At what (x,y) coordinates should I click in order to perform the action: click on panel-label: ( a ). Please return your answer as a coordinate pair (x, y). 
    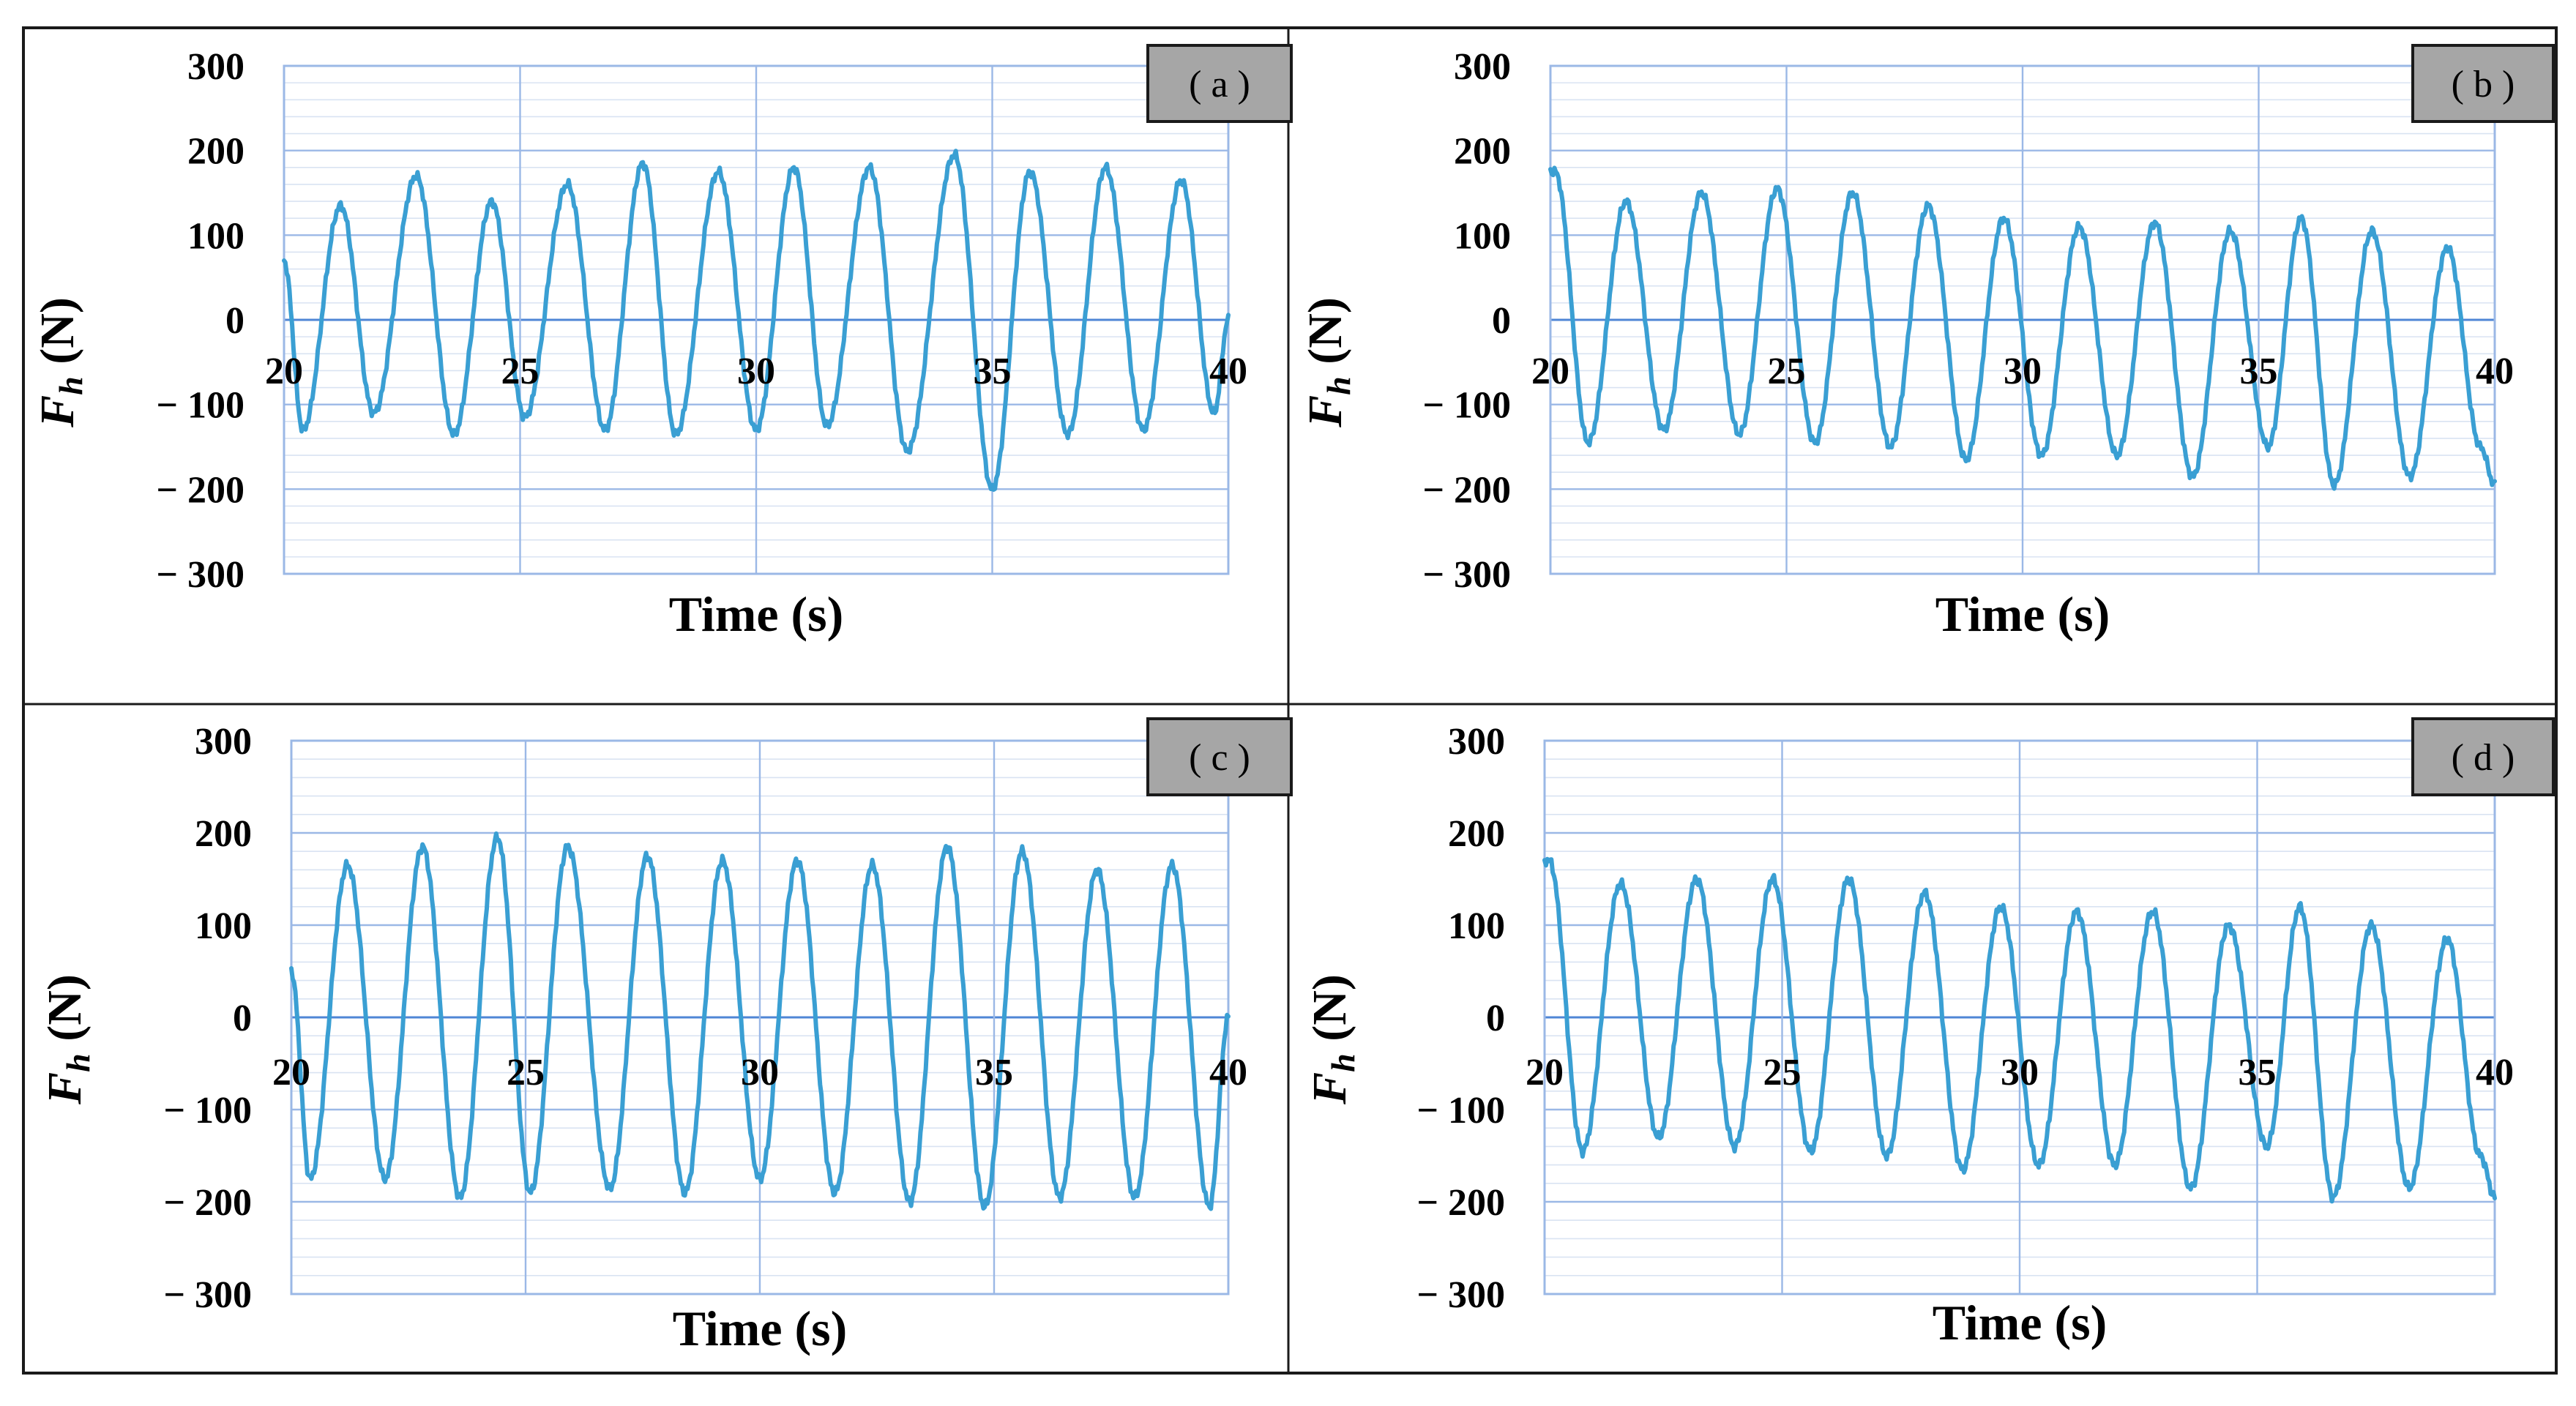
    Looking at the image, I should click on (1219, 84).